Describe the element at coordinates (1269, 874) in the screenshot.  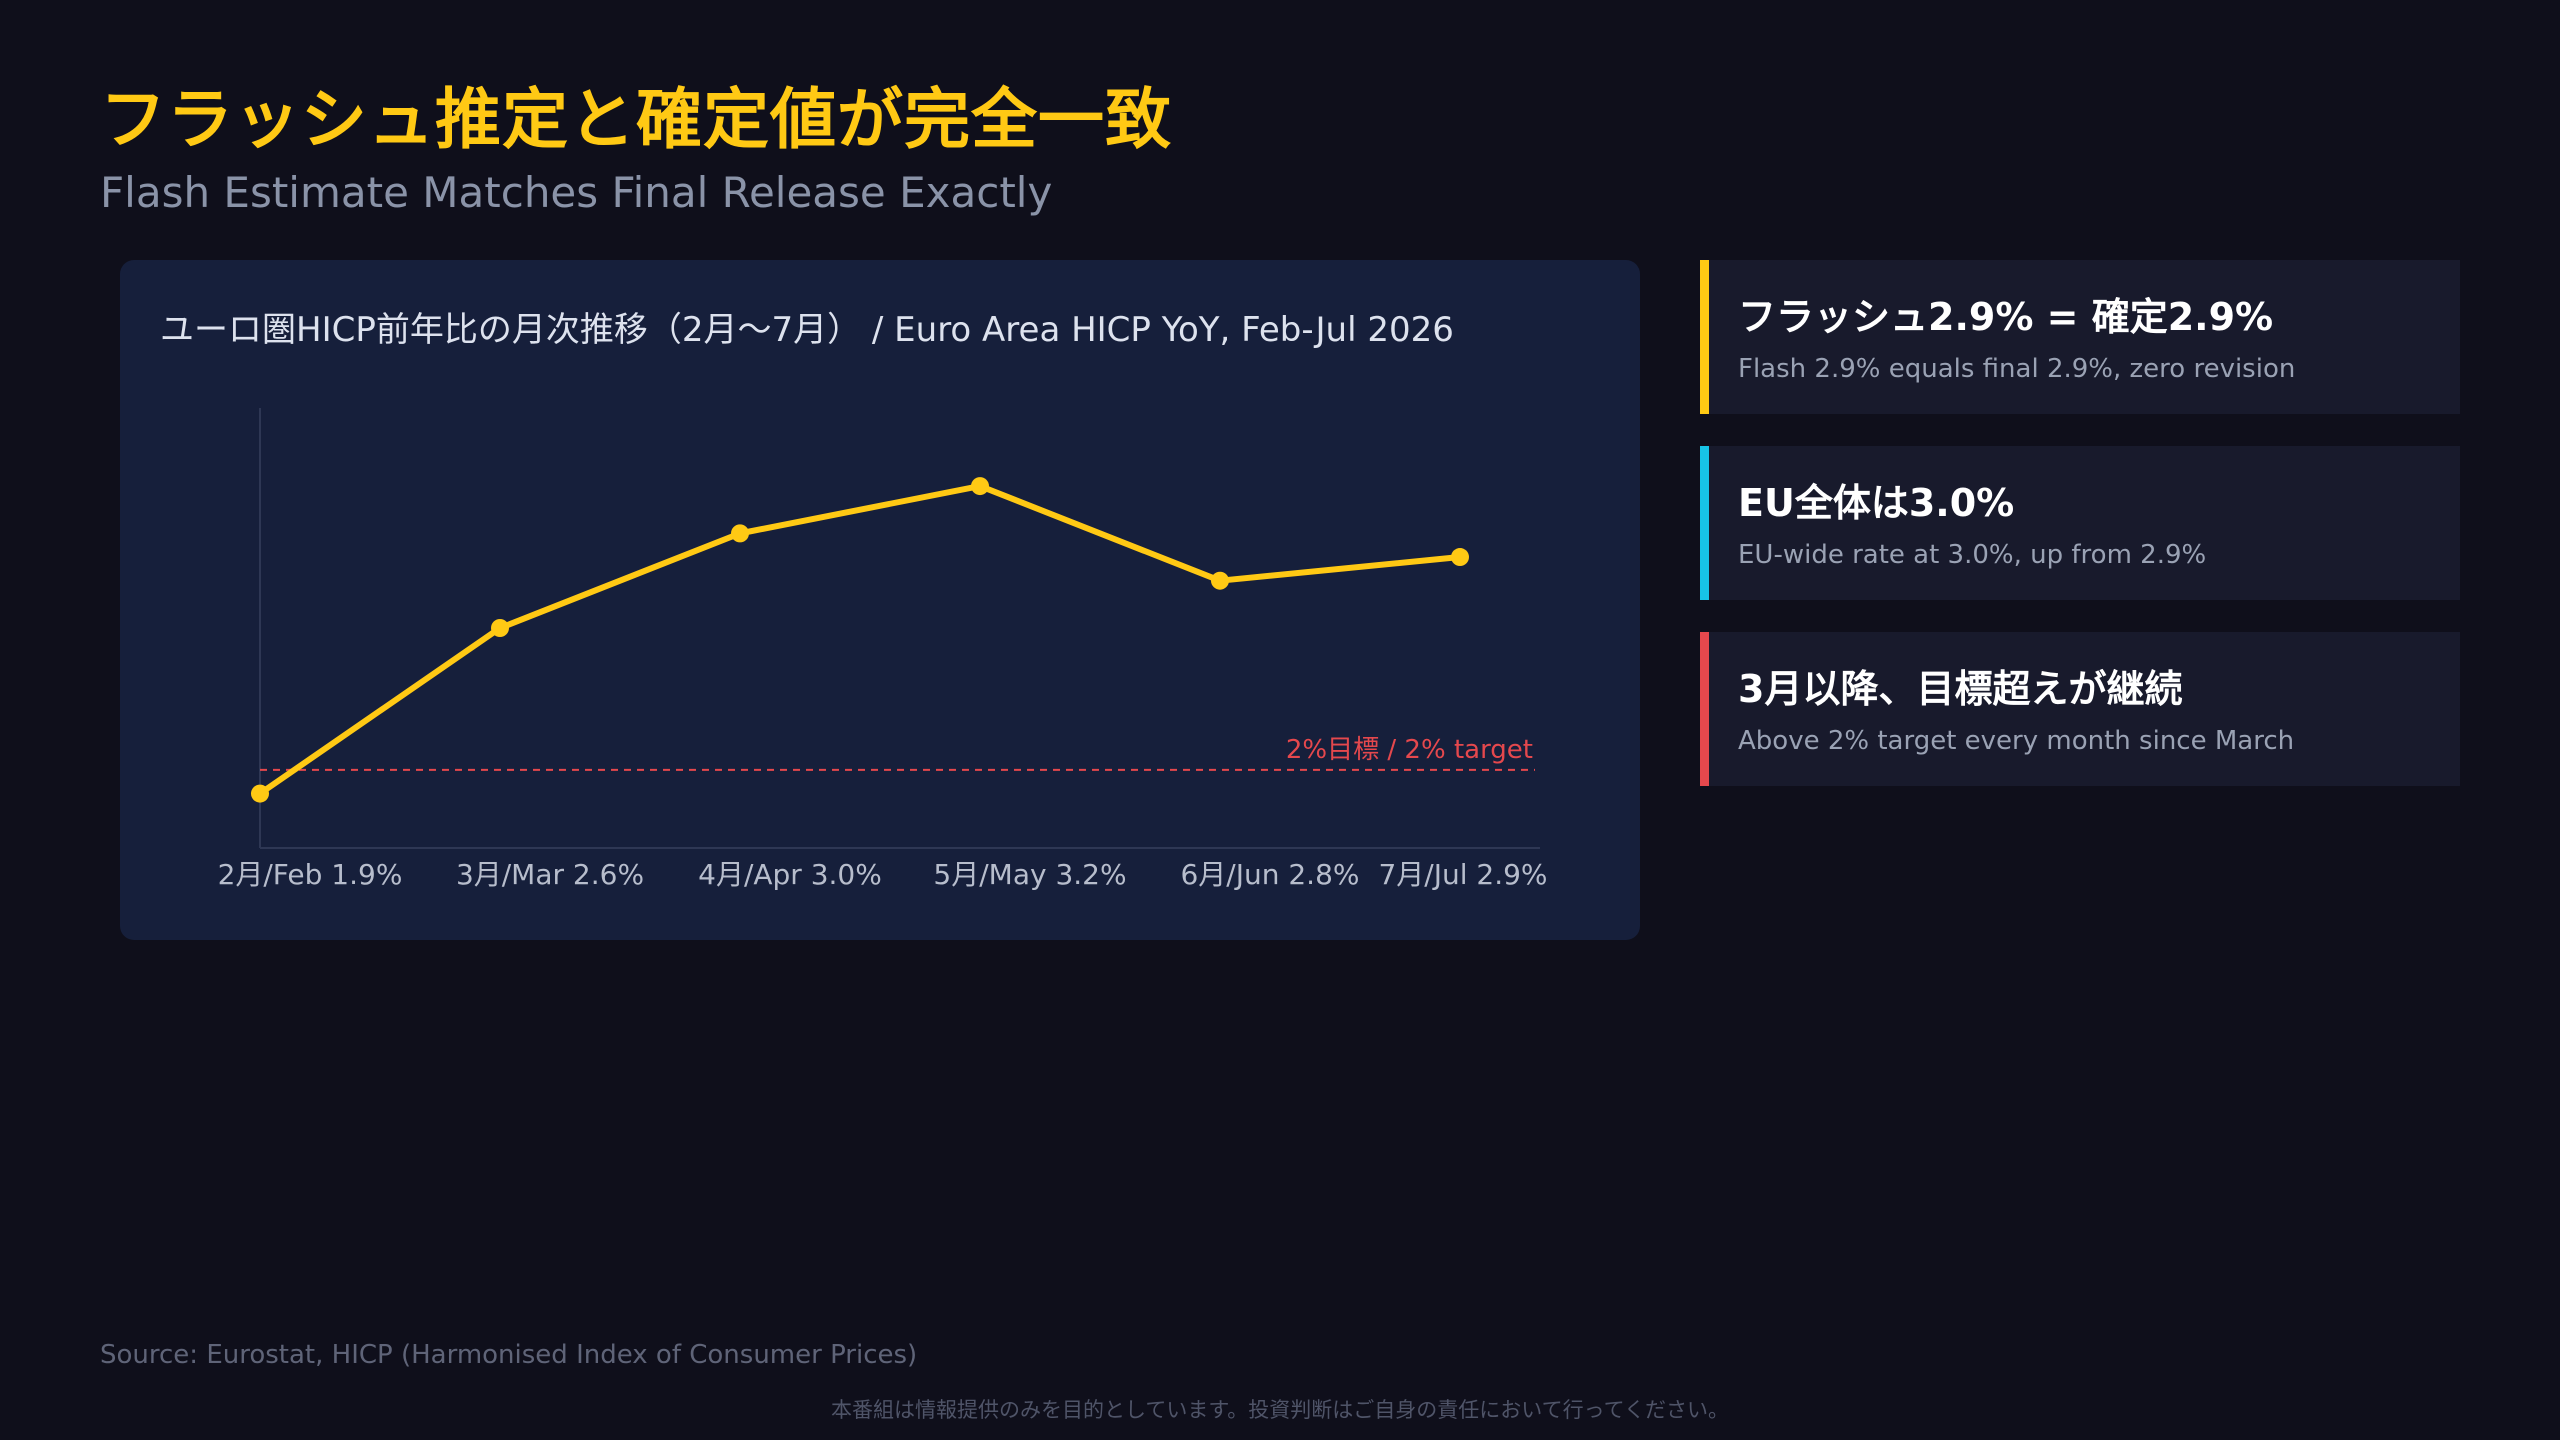
I see `x-tick-label: 6月/Jun 2.8%` at that location.